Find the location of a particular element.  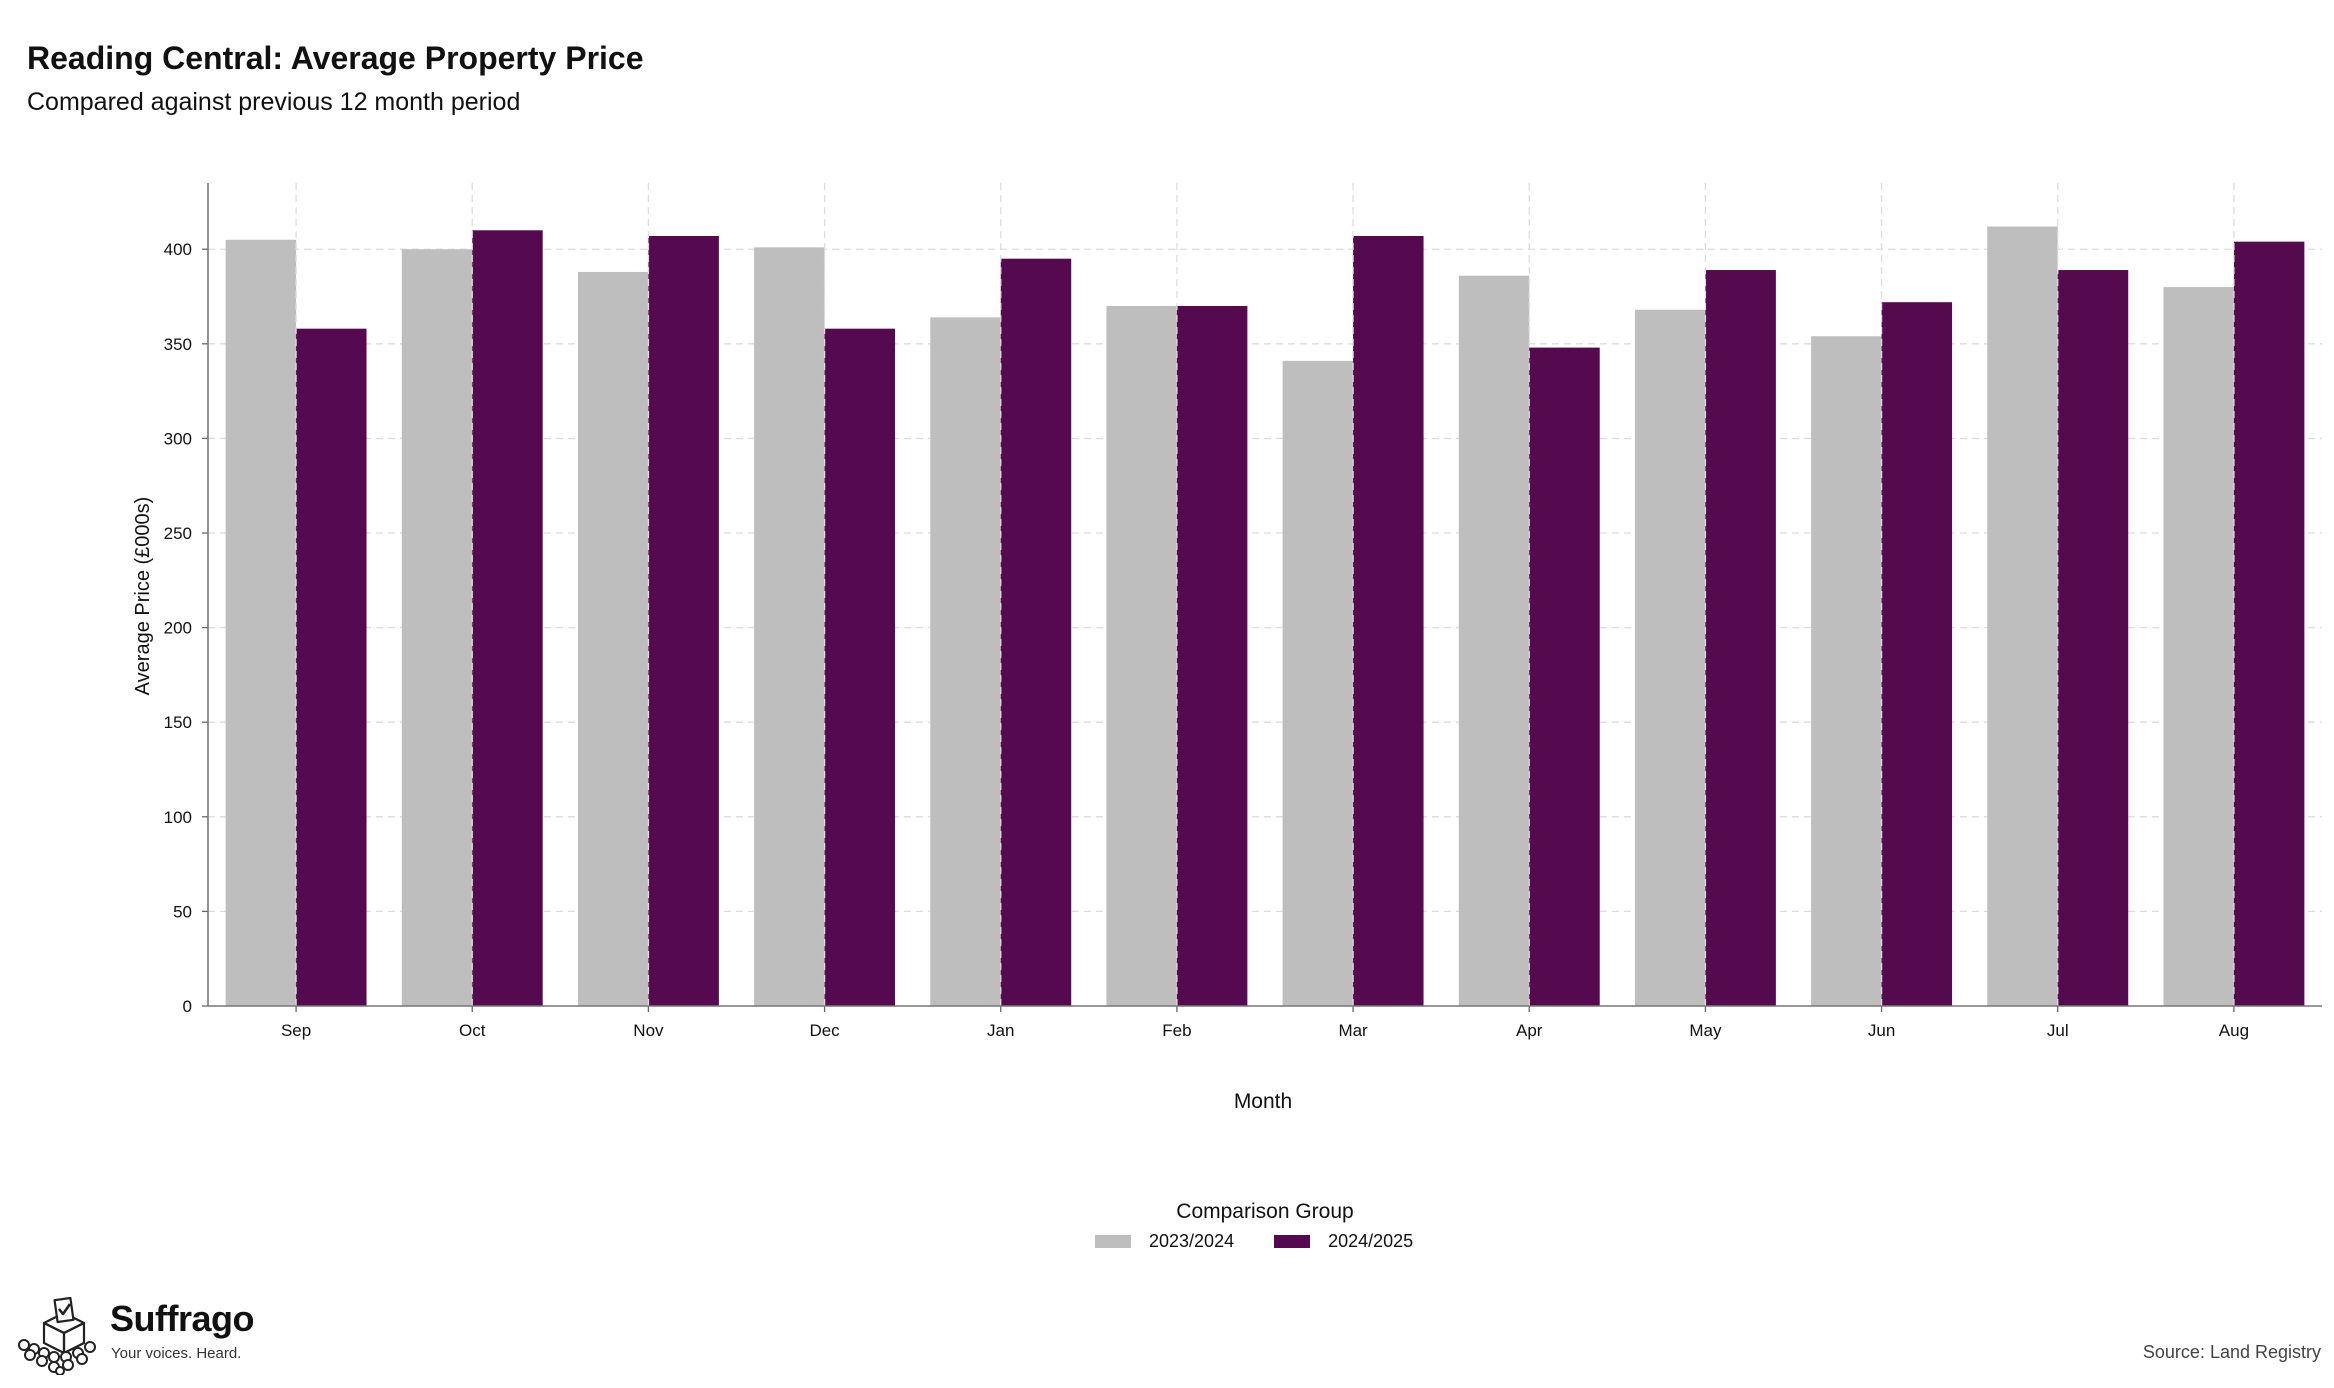

x-tick-label-jun: Jun is located at coordinates (1881, 1030).